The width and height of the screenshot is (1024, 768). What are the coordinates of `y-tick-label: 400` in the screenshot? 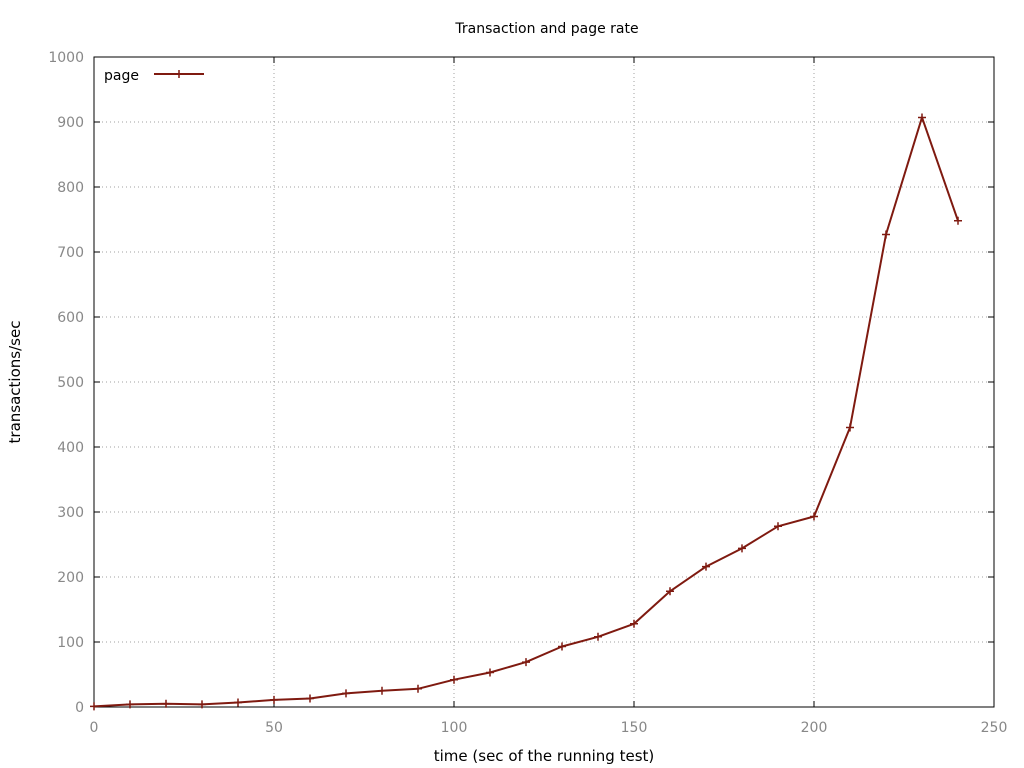 It's located at (70, 448).